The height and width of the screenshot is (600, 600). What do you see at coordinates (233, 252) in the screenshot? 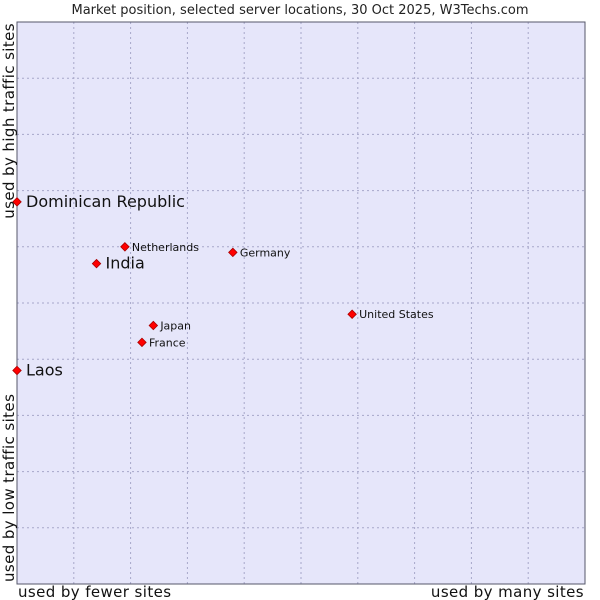
I see `germany-point` at bounding box center [233, 252].